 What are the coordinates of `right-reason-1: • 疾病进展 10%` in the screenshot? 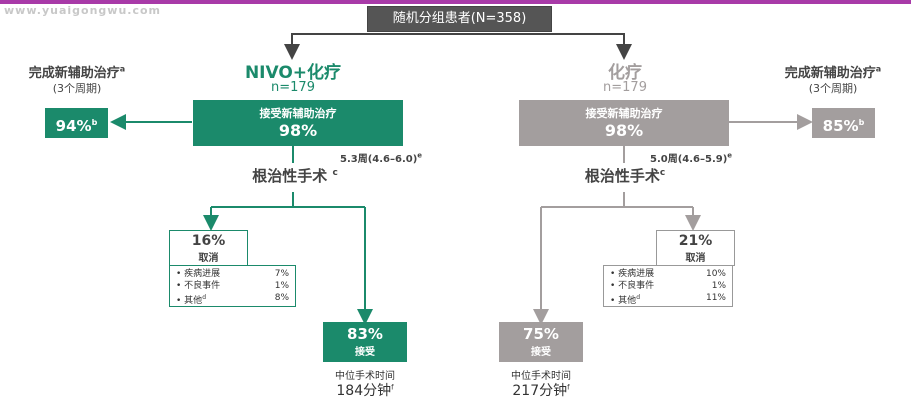 It's located at (668, 274).